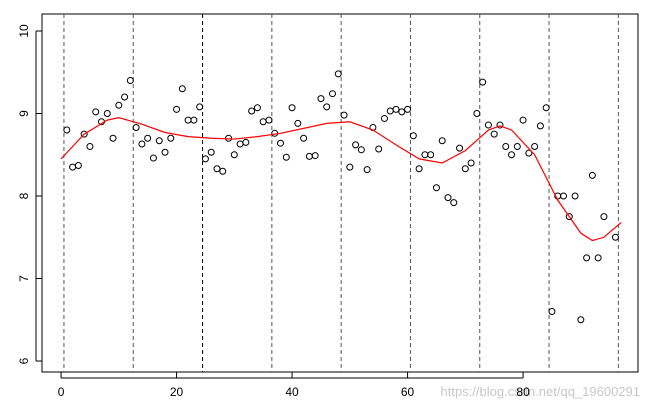 Image resolution: width=650 pixels, height=418 pixels. I want to click on watermark: https://blog.csdn.net/qq_19600291, so click(541, 391).